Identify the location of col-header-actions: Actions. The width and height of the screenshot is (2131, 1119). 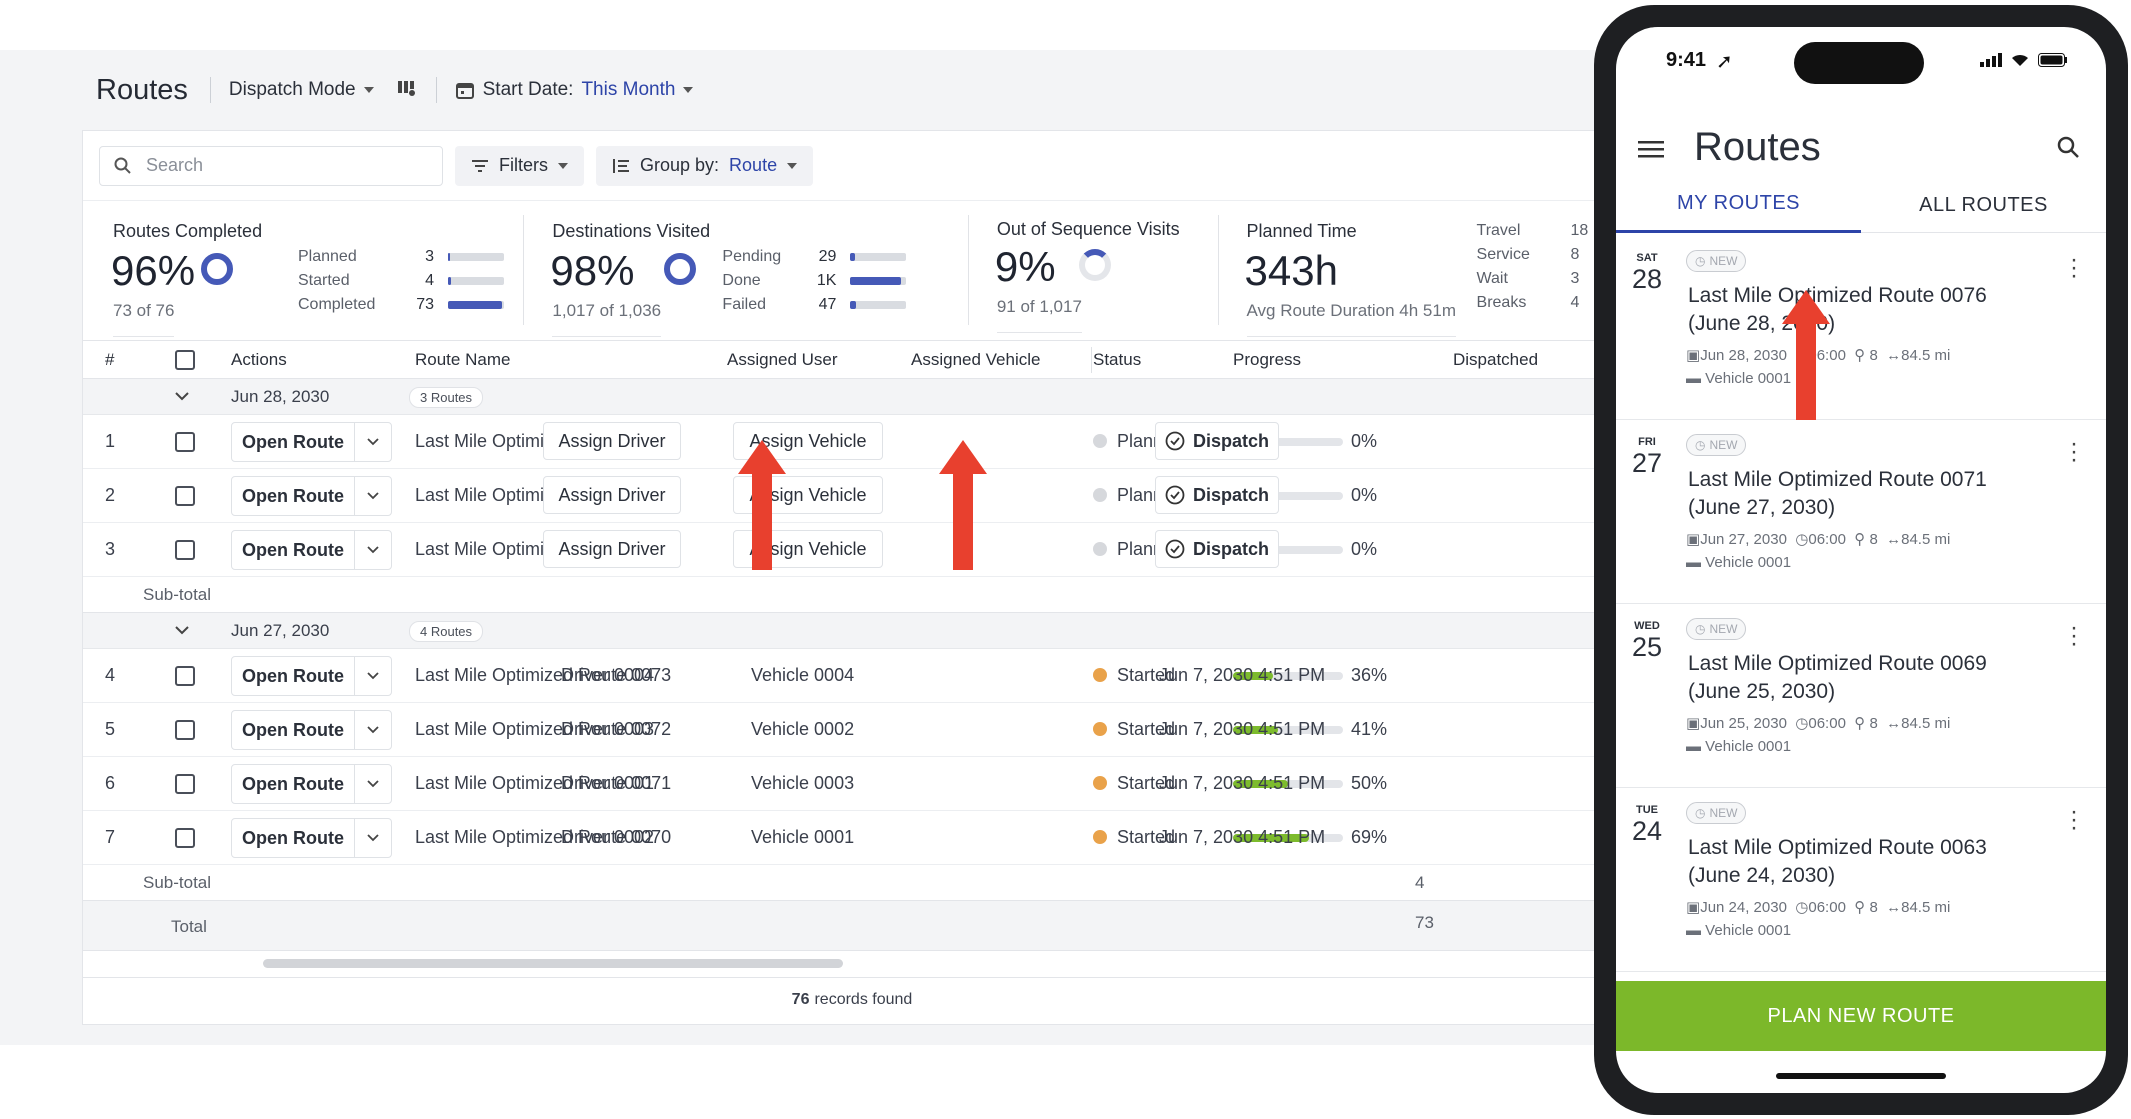
(259, 359).